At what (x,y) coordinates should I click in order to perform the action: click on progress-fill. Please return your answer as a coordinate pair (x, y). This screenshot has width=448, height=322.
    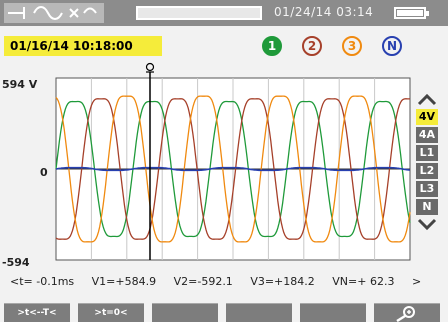
    Looking at the image, I should click on (199, 13).